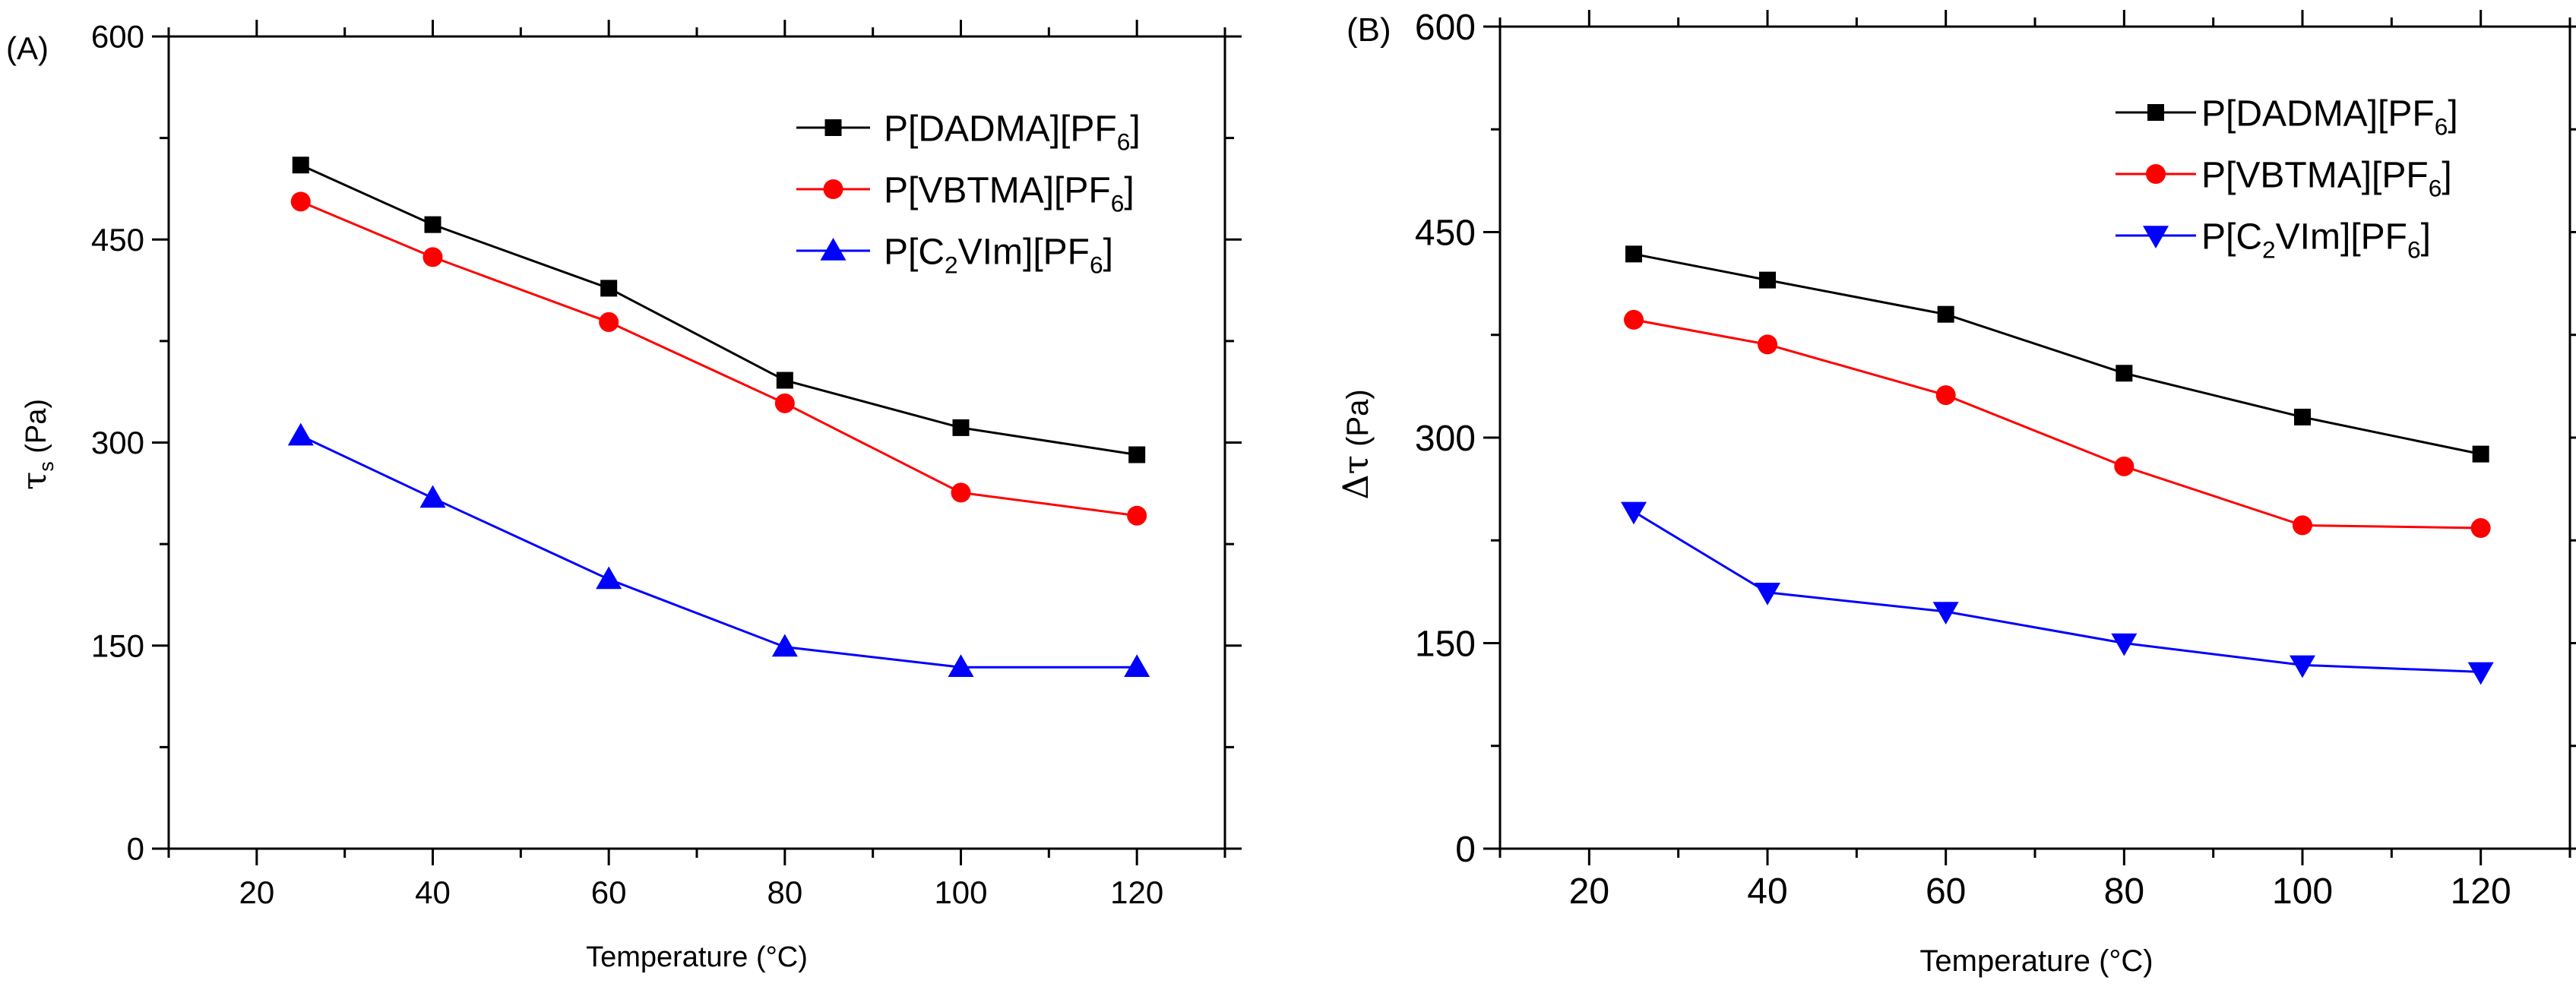 The height and width of the screenshot is (993, 2576). Describe the element at coordinates (46, 466) in the screenshot. I see `text-part: s` at that location.